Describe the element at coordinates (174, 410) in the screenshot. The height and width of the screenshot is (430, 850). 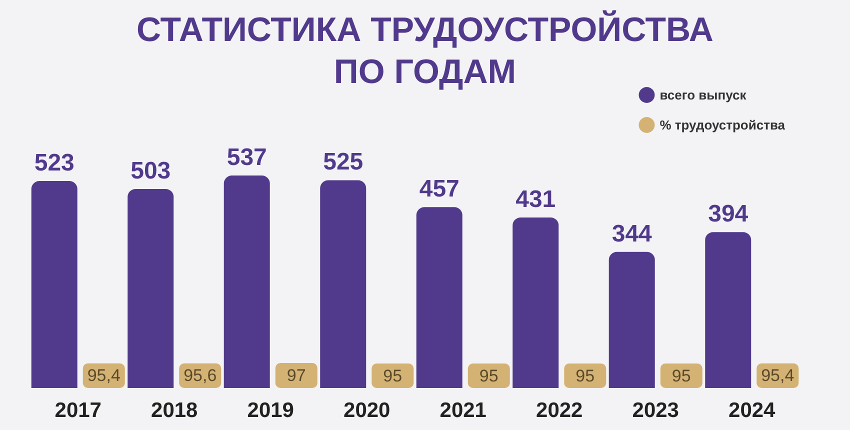
I see `x-tick-label: 2018` at that location.